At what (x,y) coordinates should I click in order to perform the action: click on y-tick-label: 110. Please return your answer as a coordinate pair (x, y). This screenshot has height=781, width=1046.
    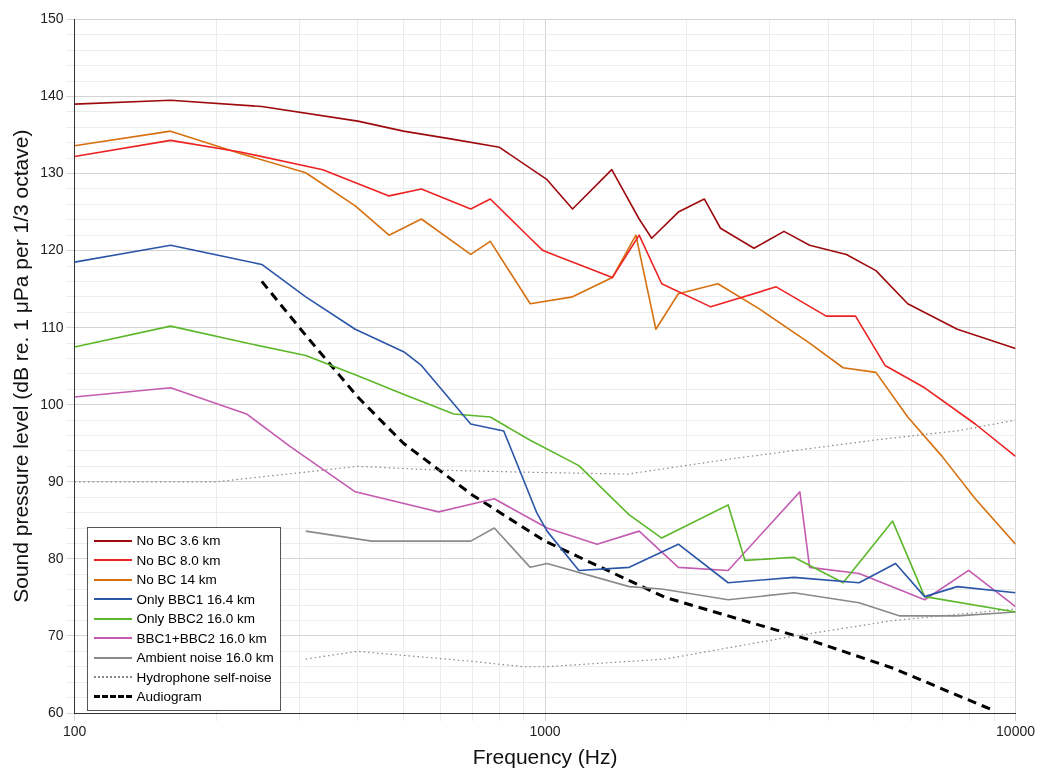
    Looking at the image, I should click on (52, 326).